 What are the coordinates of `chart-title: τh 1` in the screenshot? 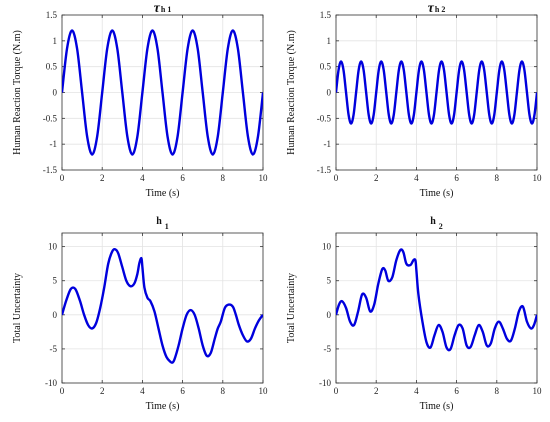 It's located at (163, 8).